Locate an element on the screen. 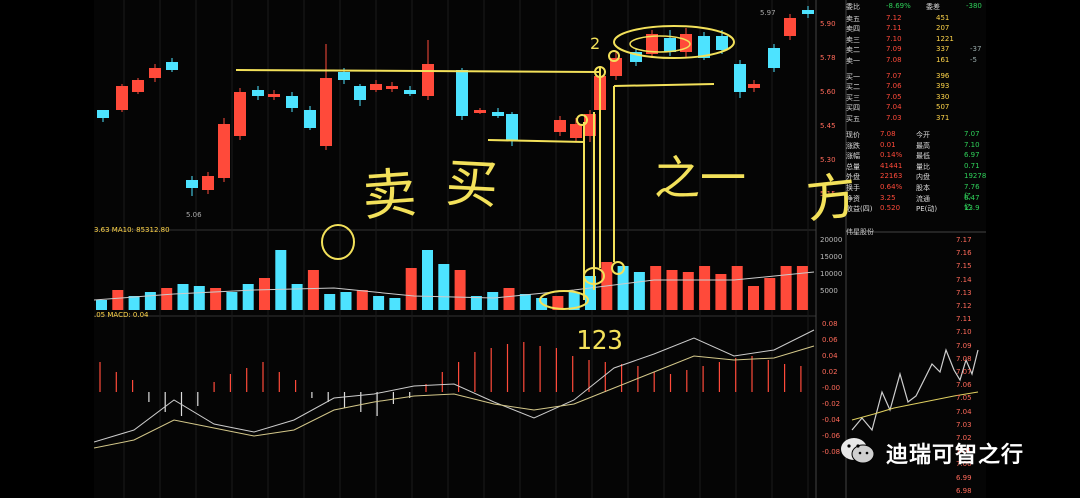 The width and height of the screenshot is (1080, 498). axis-tick-label: 7.15 is located at coordinates (964, 266).